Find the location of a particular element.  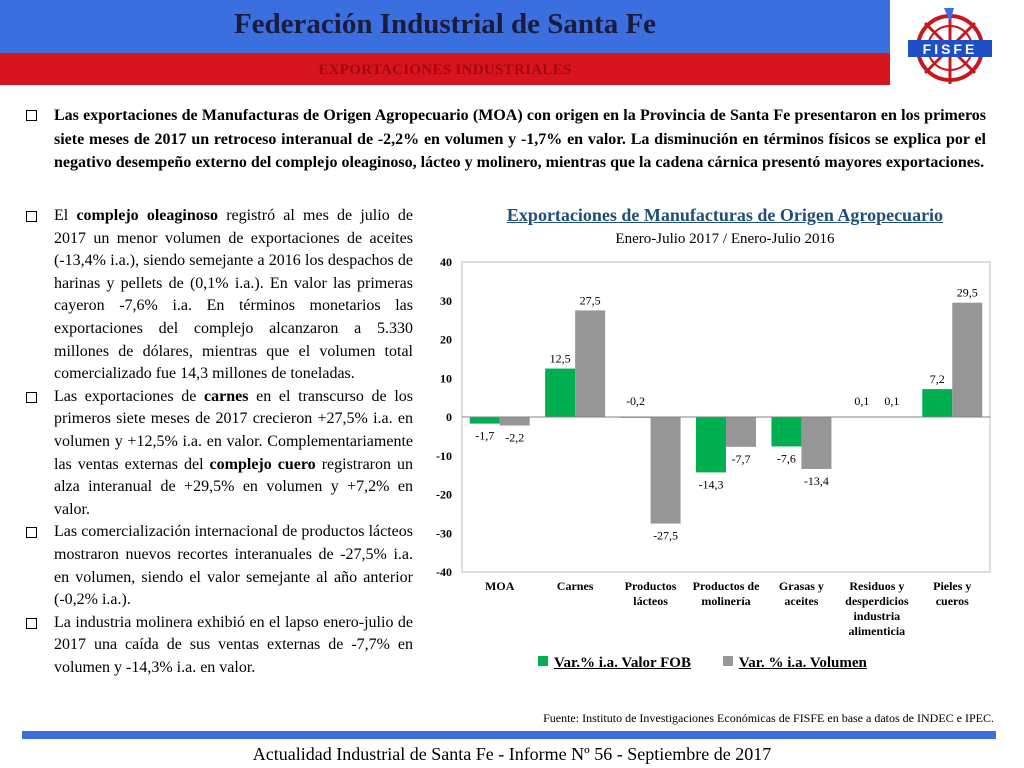

data-label: -7,7 is located at coordinates (741, 459).